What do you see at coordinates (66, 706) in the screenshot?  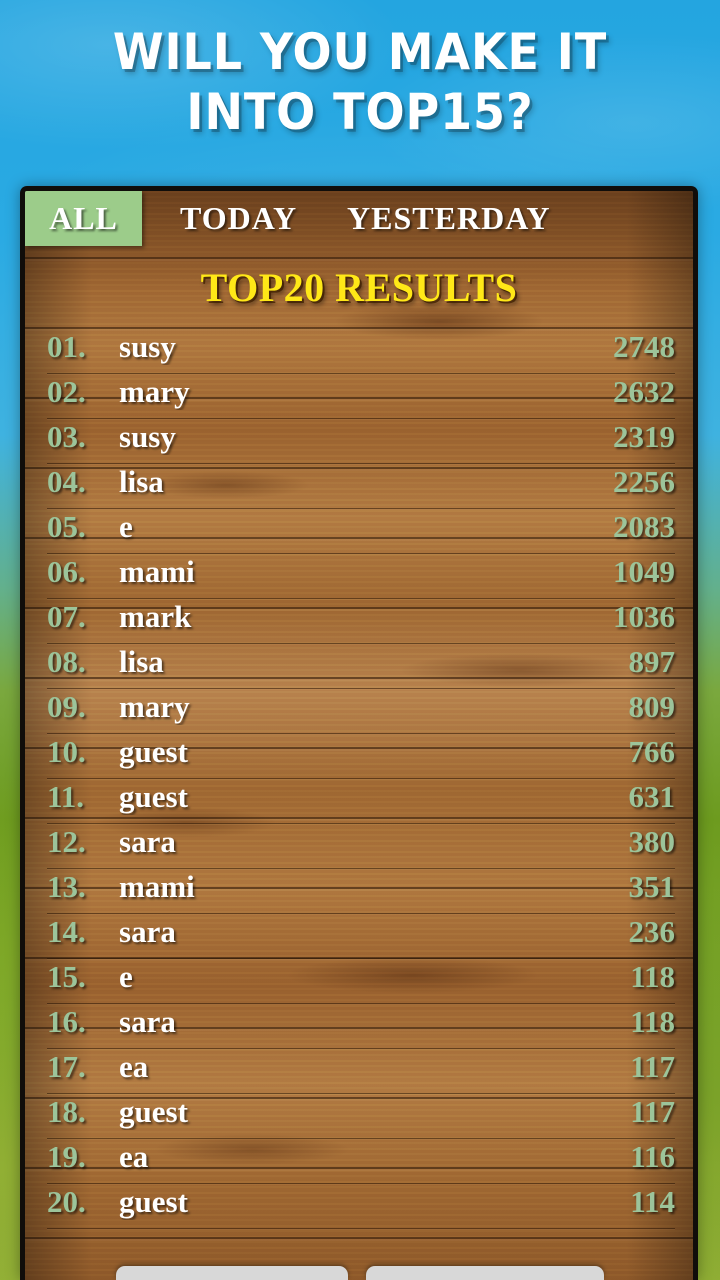 I see `rank-number: 09.` at bounding box center [66, 706].